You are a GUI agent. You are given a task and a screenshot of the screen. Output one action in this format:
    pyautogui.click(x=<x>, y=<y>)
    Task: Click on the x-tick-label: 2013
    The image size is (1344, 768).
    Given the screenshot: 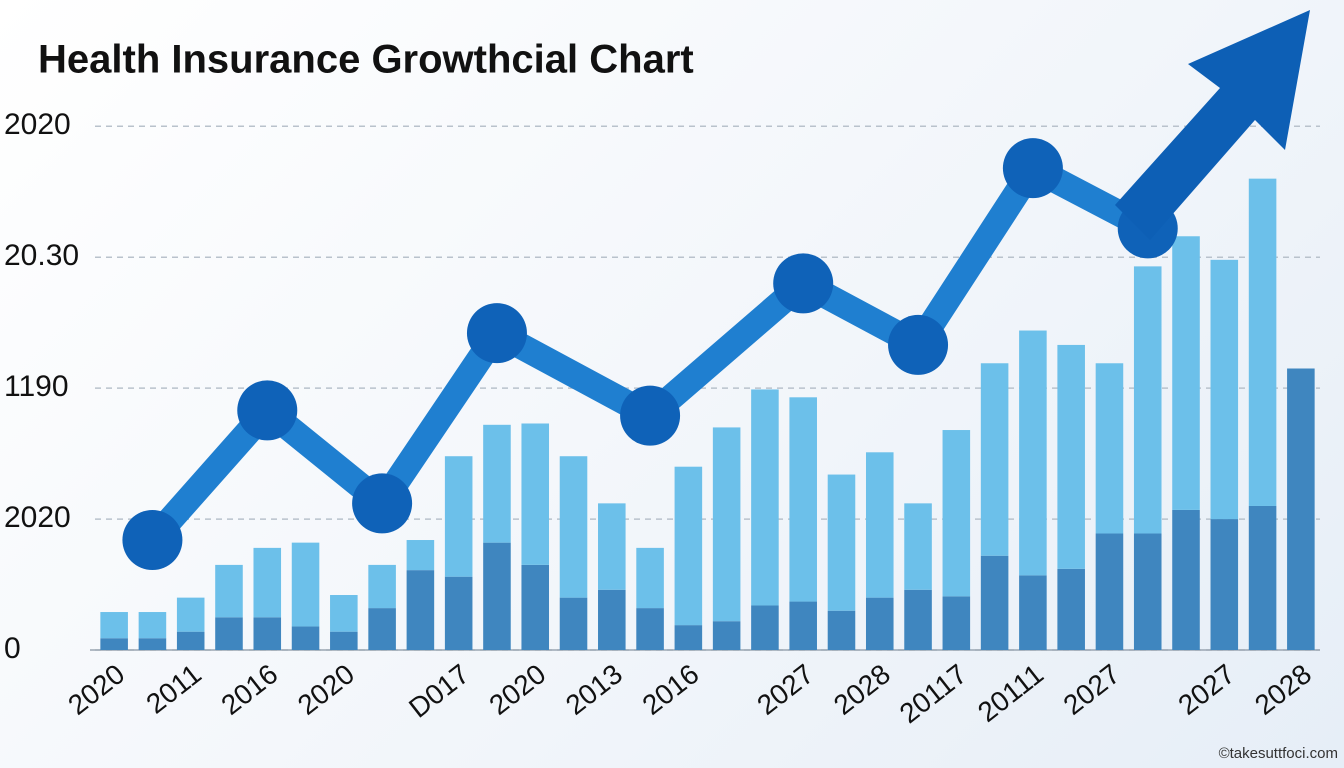 What is the action you would take?
    pyautogui.click(x=594, y=689)
    